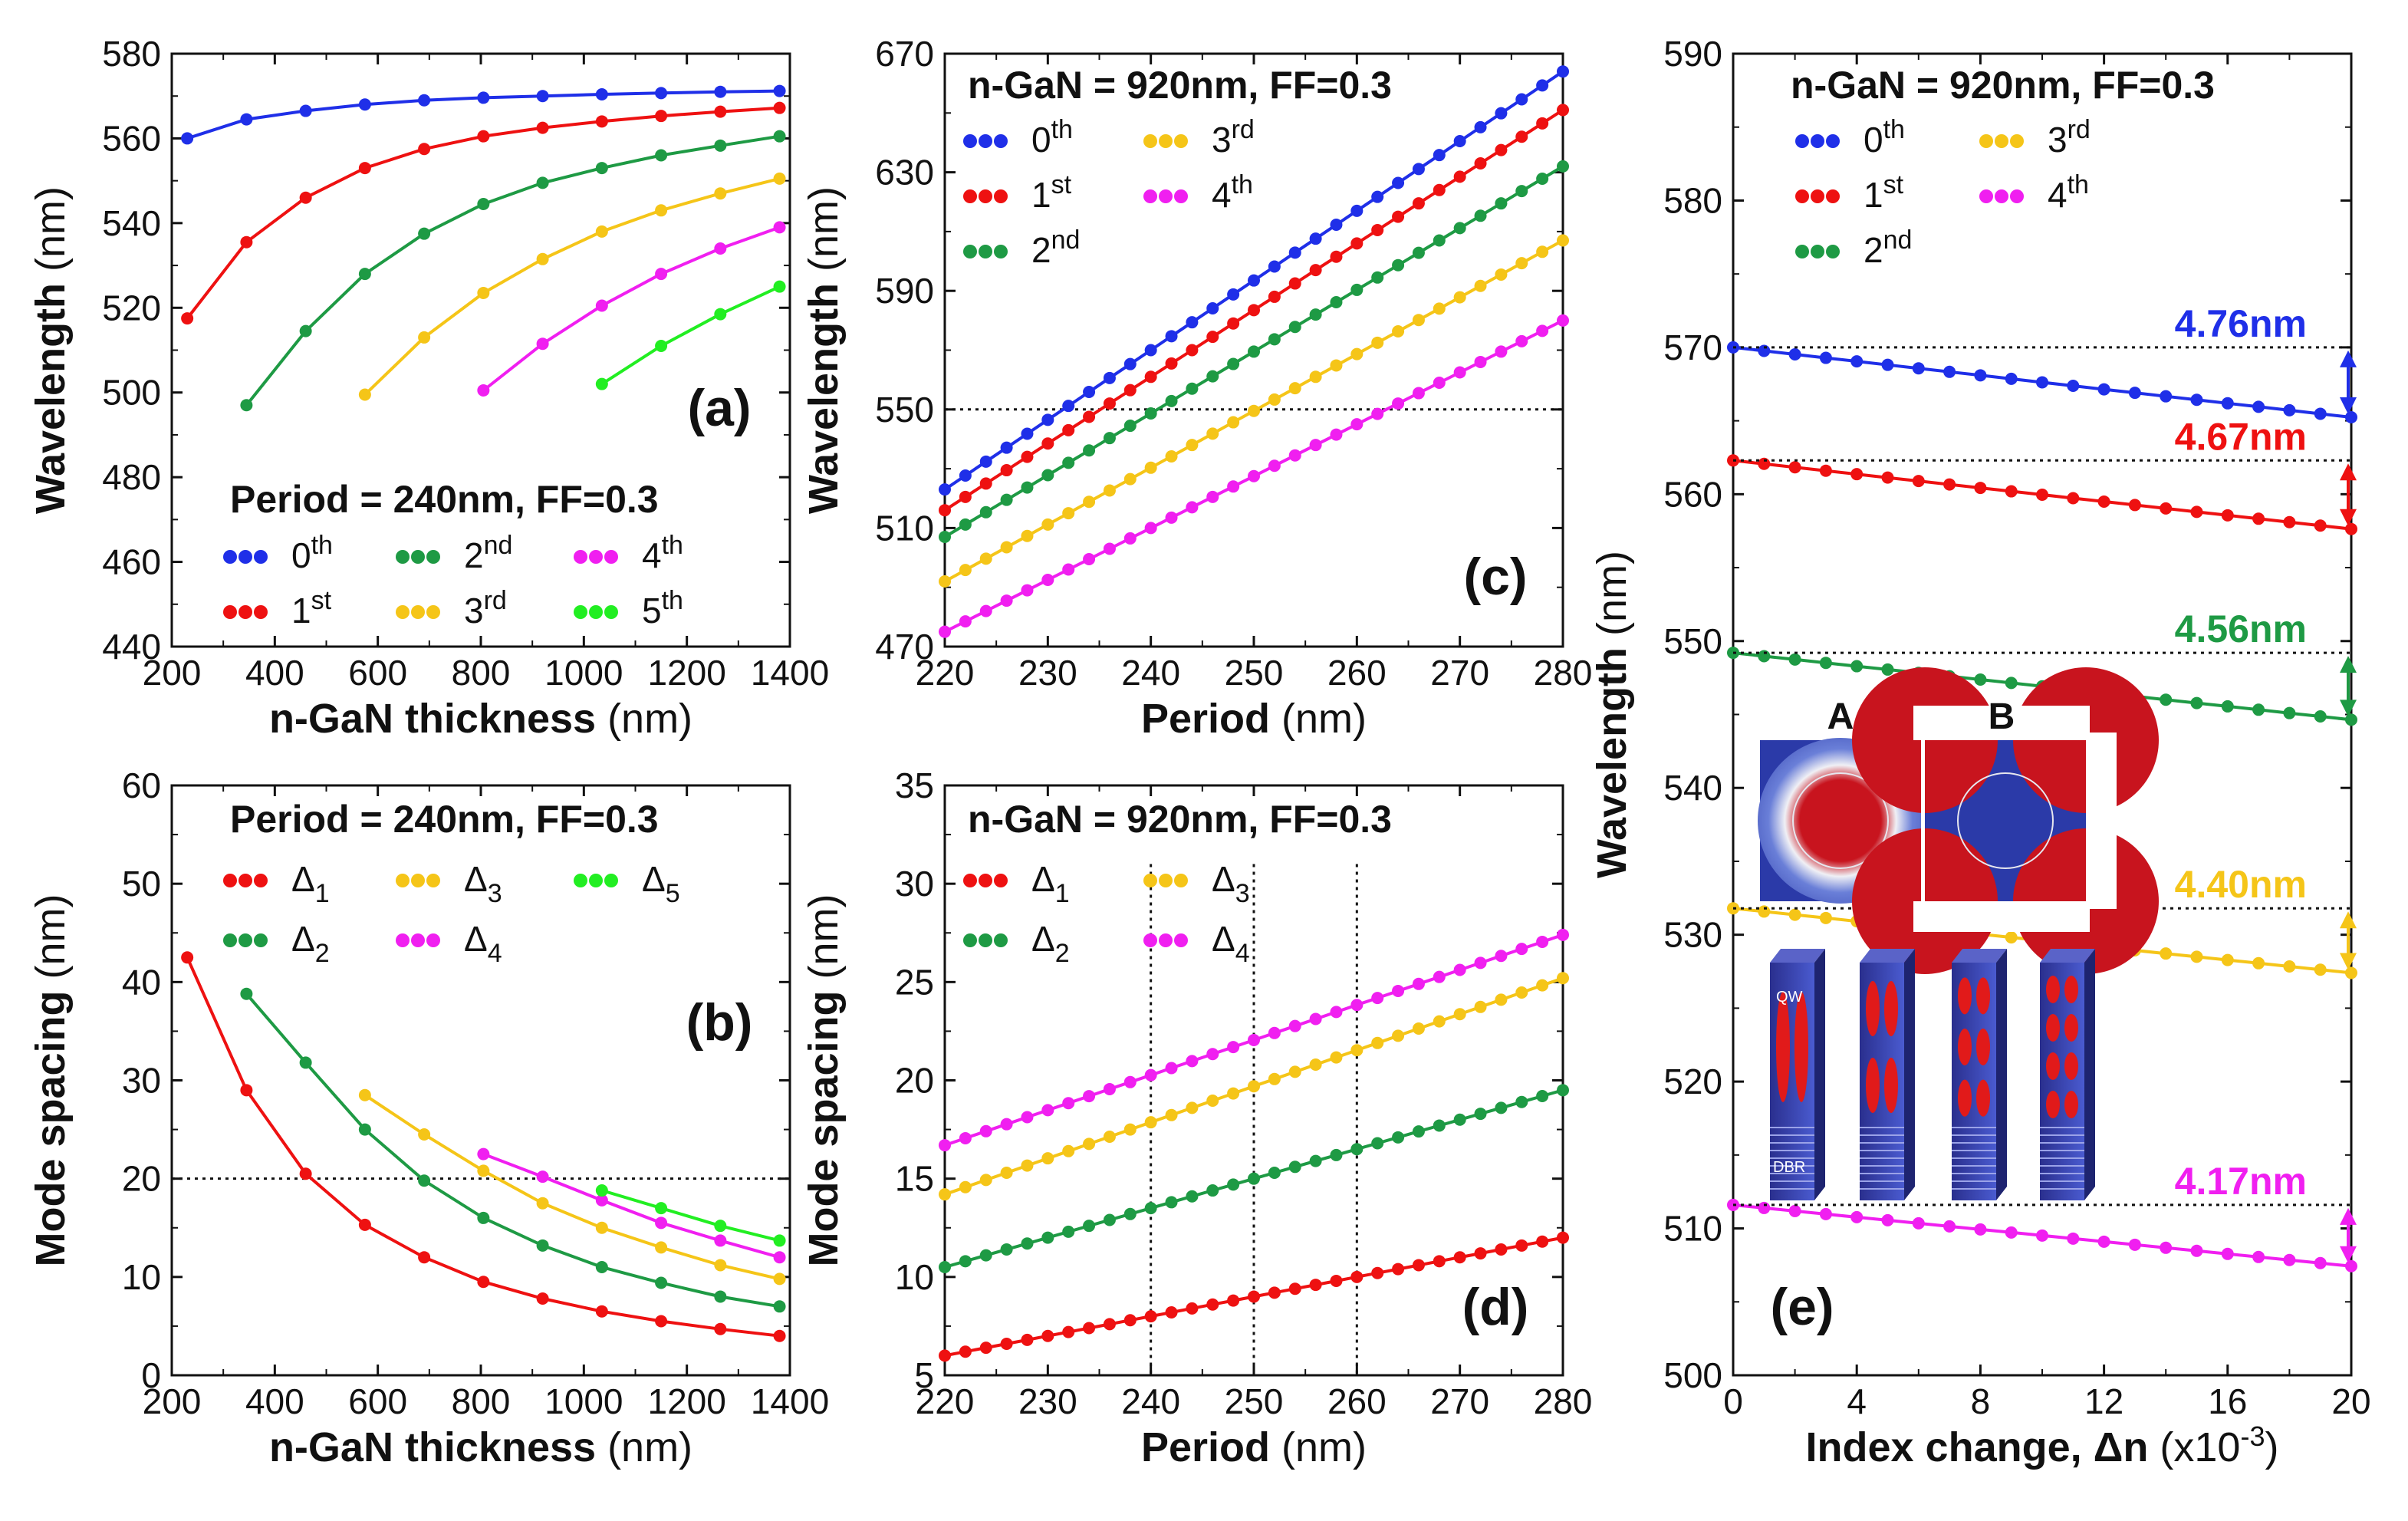 The image size is (2408, 1521). What do you see at coordinates (1254, 1296) in the screenshot?
I see `series-Δ1` at bounding box center [1254, 1296].